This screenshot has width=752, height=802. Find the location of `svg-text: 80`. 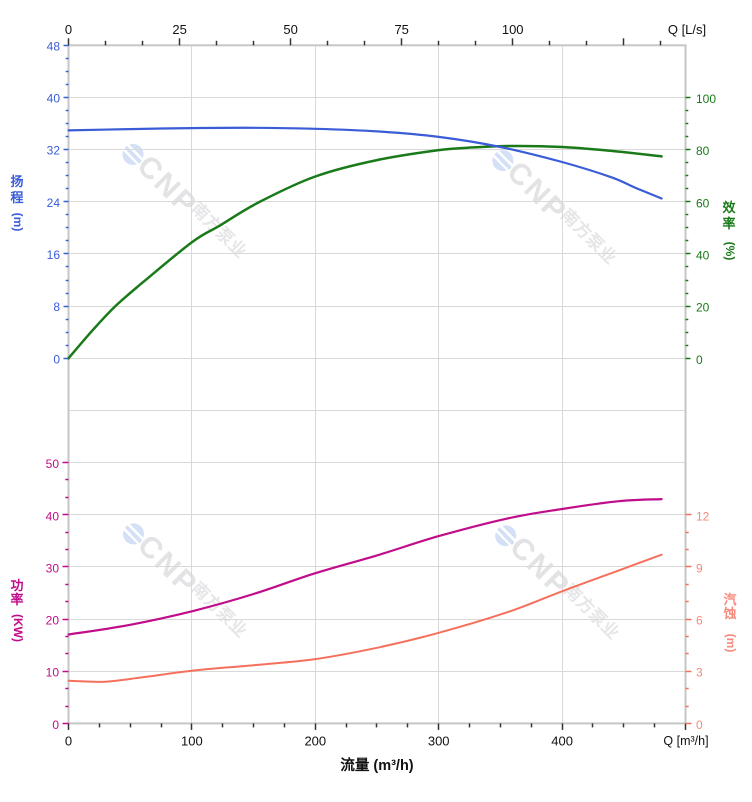

svg-text: 80 is located at coordinates (703, 151).